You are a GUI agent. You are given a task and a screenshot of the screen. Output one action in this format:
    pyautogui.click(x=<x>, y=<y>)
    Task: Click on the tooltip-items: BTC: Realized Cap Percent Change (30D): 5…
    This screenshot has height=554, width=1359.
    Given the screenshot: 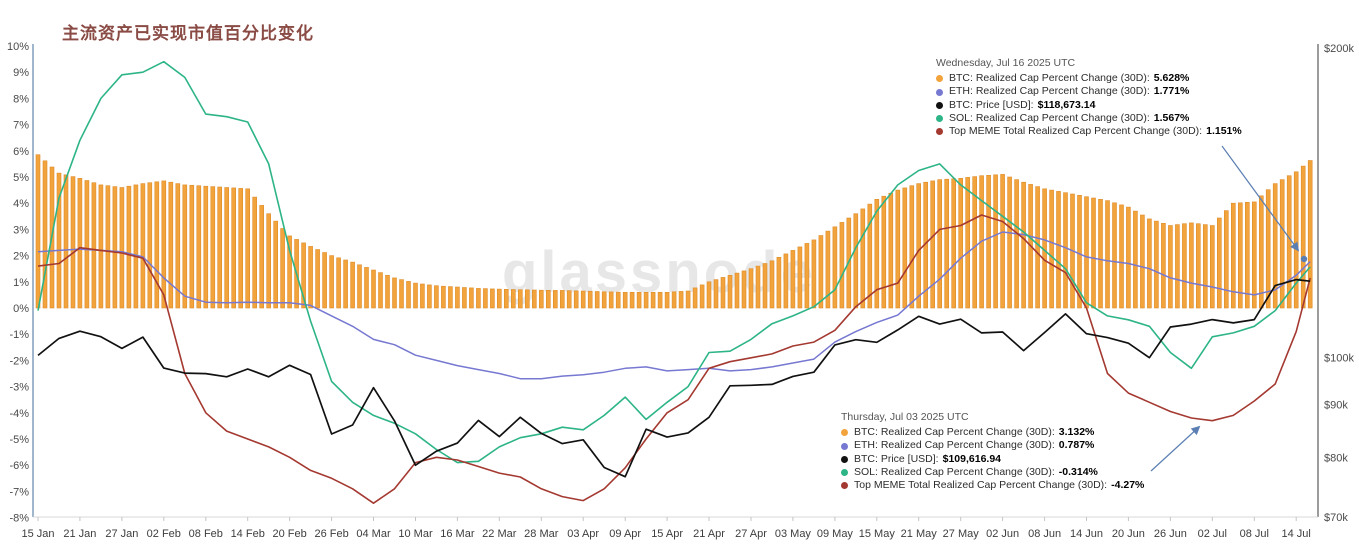 What is the action you would take?
    pyautogui.click(x=1089, y=105)
    